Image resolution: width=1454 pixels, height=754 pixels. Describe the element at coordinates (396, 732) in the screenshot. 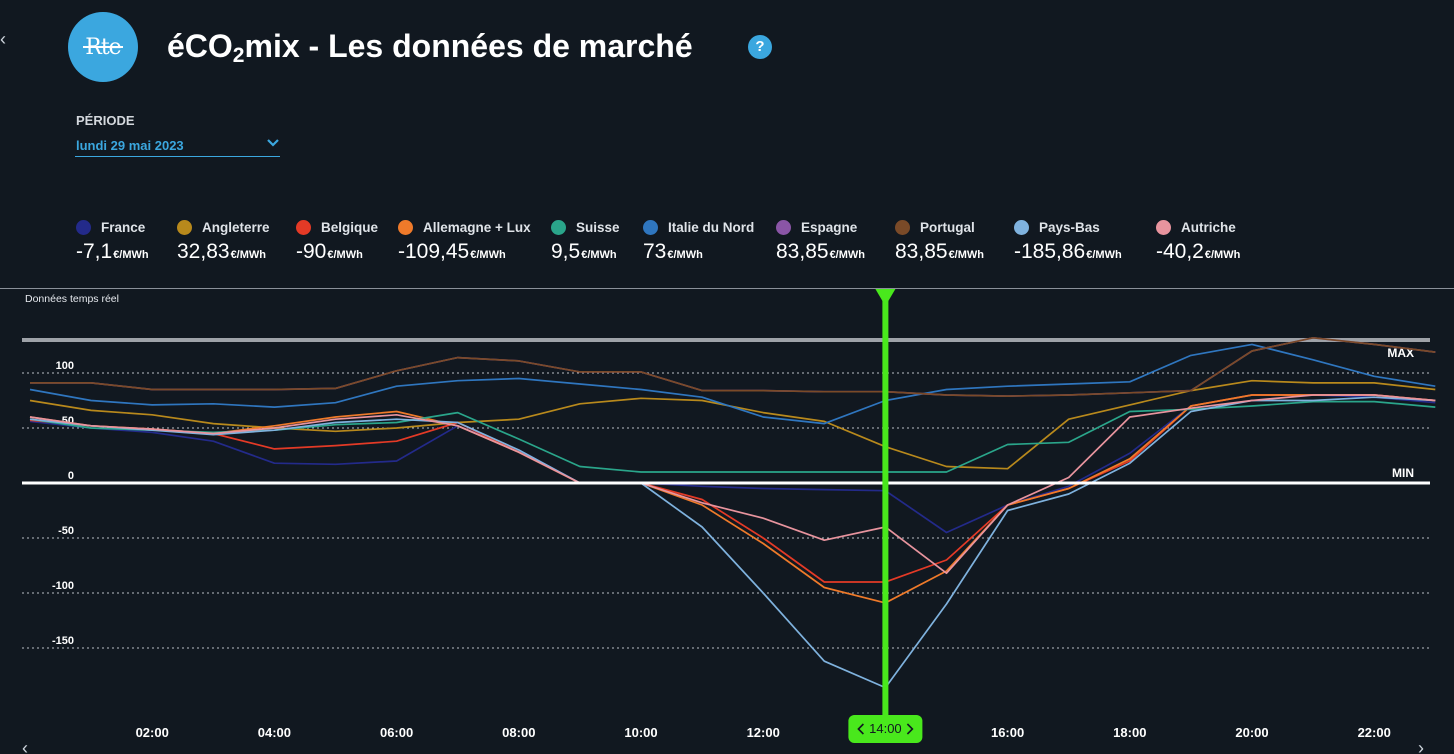

I see `x-tick-label: 06:00` at that location.